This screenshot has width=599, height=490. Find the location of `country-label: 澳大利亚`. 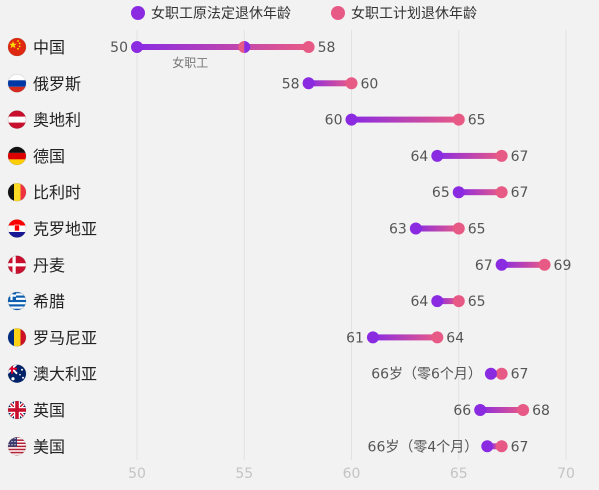

country-label: 澳大利亚 is located at coordinates (65, 374).